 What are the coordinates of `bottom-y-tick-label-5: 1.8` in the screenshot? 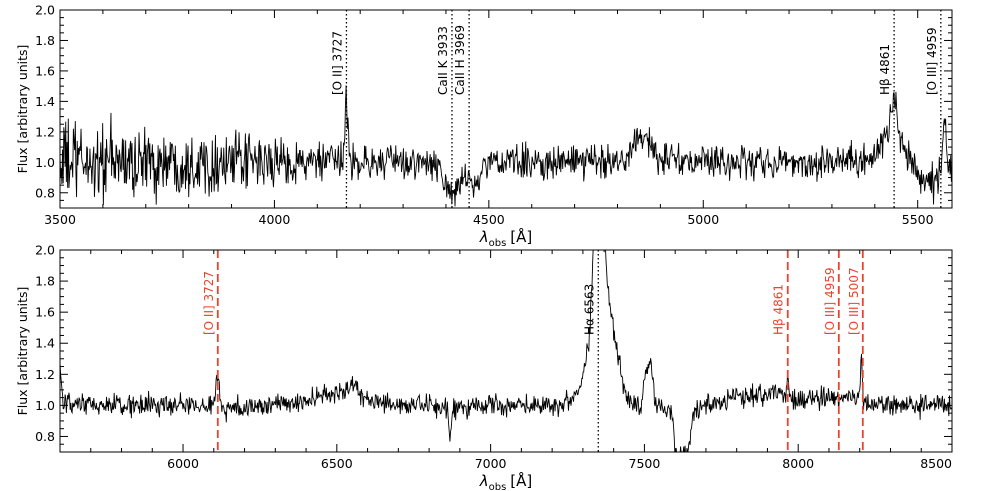 It's located at (45, 281).